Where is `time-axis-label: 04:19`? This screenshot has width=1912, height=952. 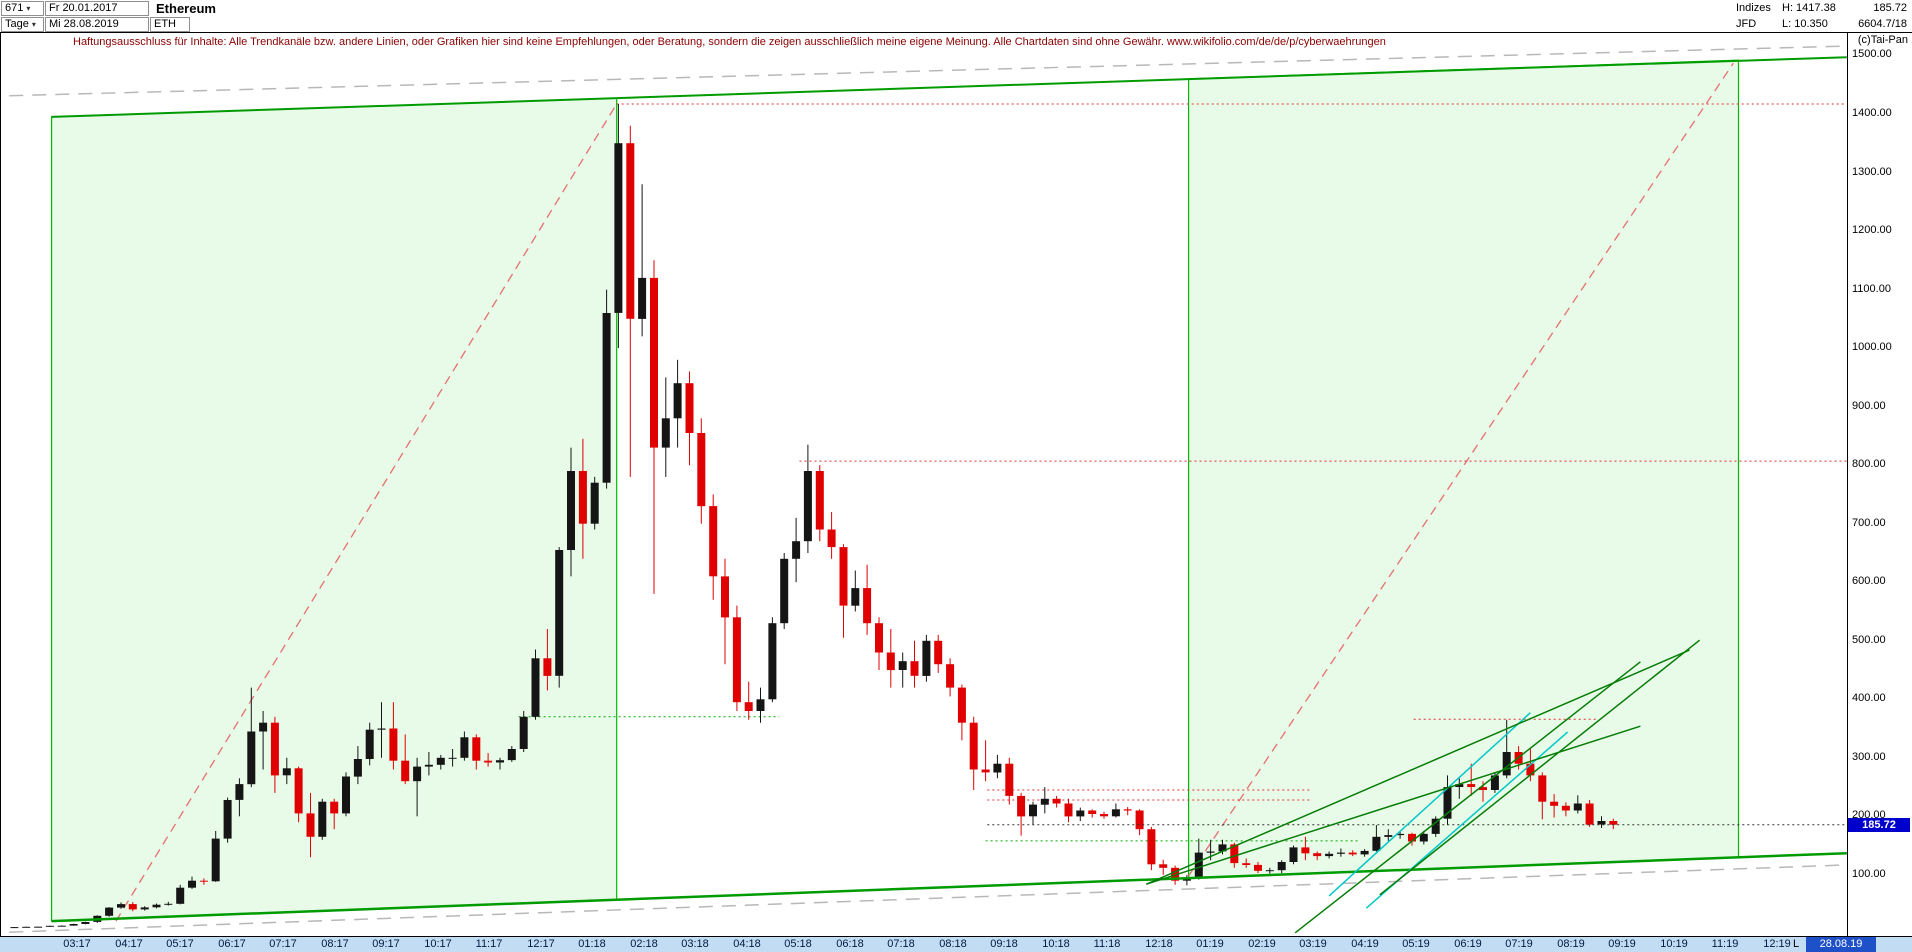
time-axis-label: 04:19 is located at coordinates (1365, 944).